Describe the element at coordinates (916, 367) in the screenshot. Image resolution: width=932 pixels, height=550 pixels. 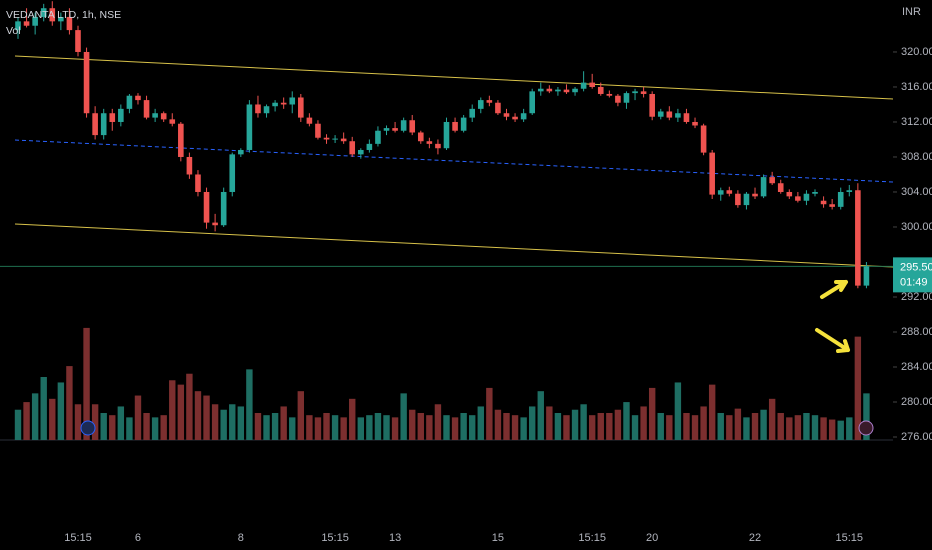
I see `y-tick-label: 284.00` at that location.